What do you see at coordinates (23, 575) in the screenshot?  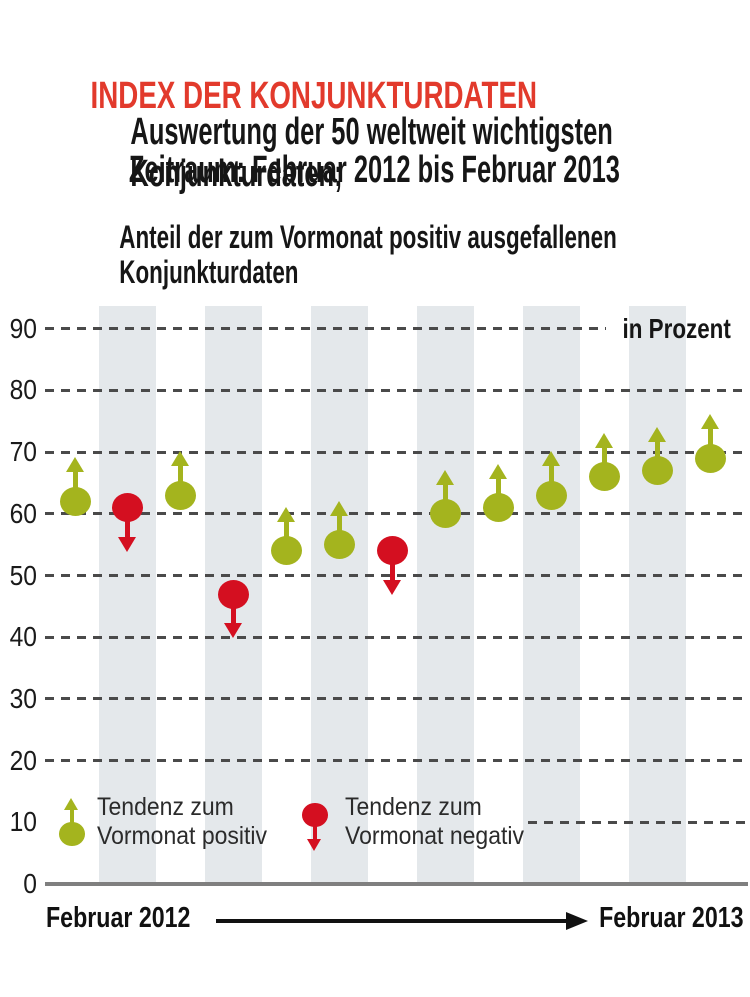 I see `y-tick-label: 50` at bounding box center [23, 575].